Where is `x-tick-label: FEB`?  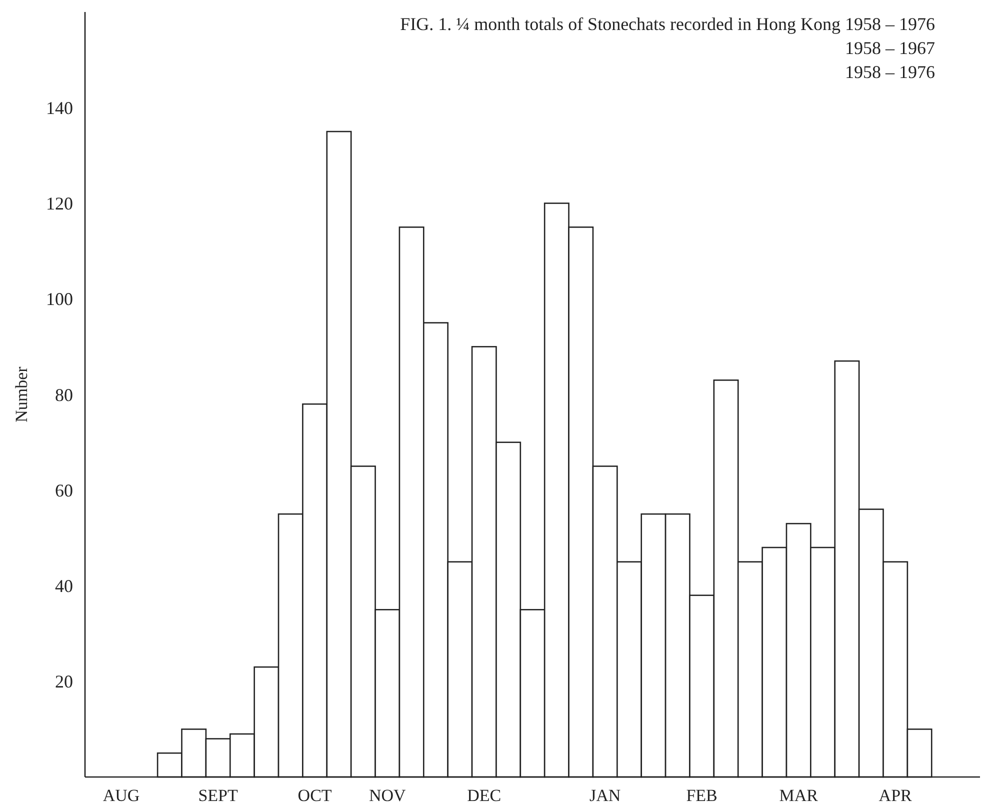
x-tick-label: FEB is located at coordinates (702, 795).